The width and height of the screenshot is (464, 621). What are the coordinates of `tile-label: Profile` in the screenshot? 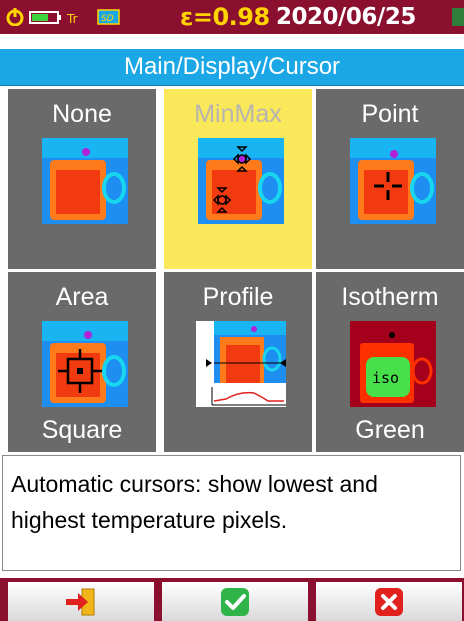 It's located at (238, 297).